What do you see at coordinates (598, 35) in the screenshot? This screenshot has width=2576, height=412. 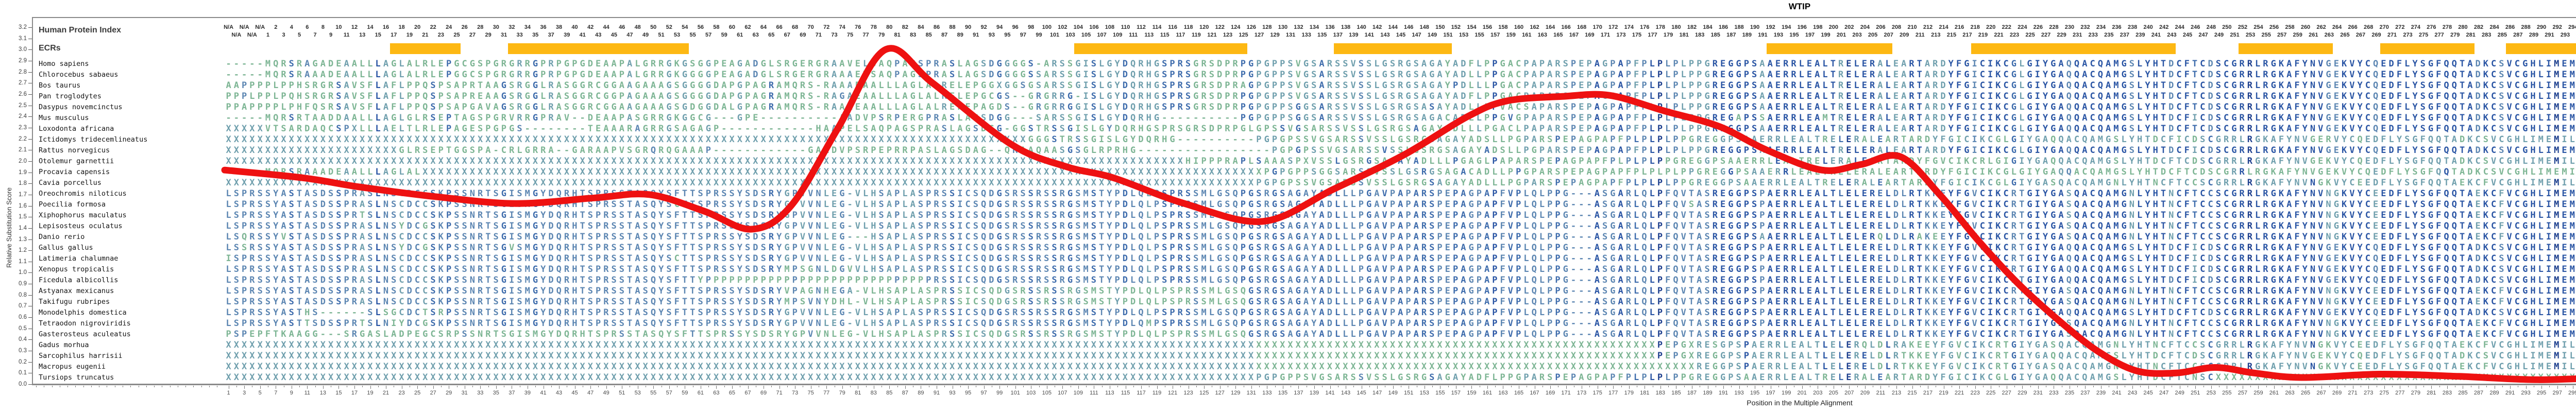 I see `ruler-number: 43` at bounding box center [598, 35].